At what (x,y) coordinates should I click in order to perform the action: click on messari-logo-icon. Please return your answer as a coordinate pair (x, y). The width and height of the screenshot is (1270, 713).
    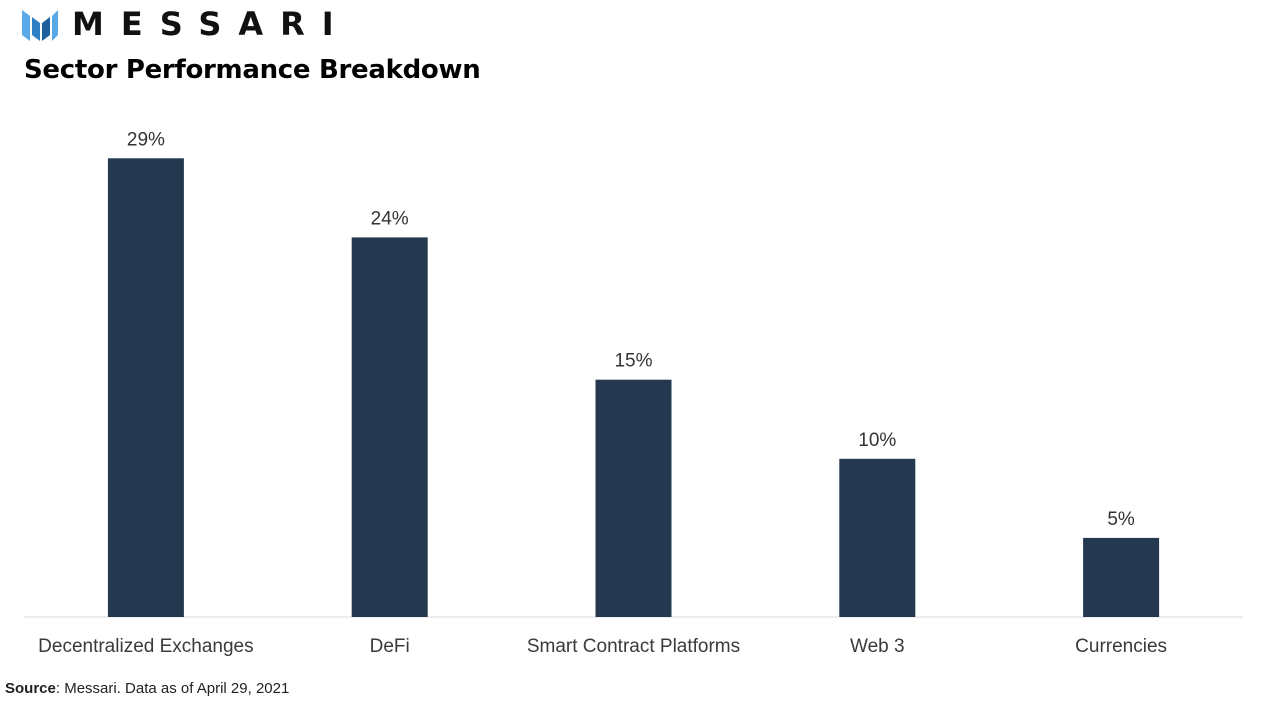
    Looking at the image, I should click on (40, 25).